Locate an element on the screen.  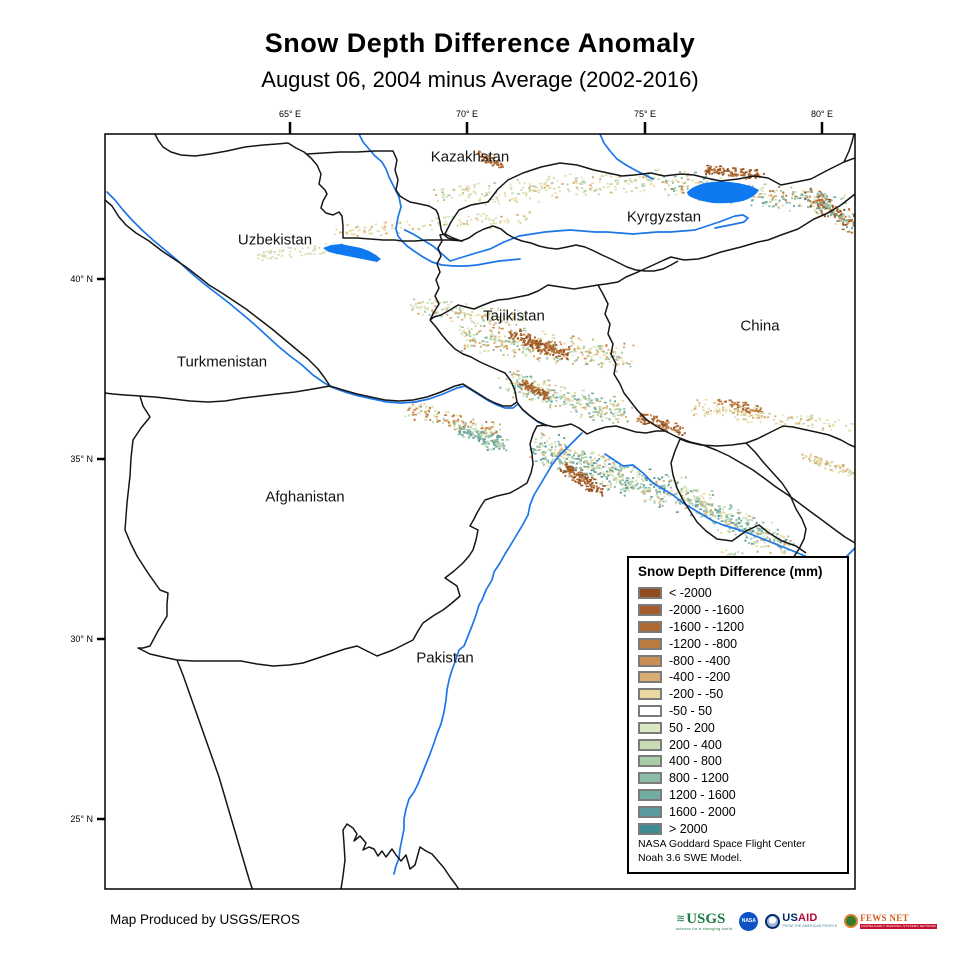
lon-label: 70° E is located at coordinates (467, 114).